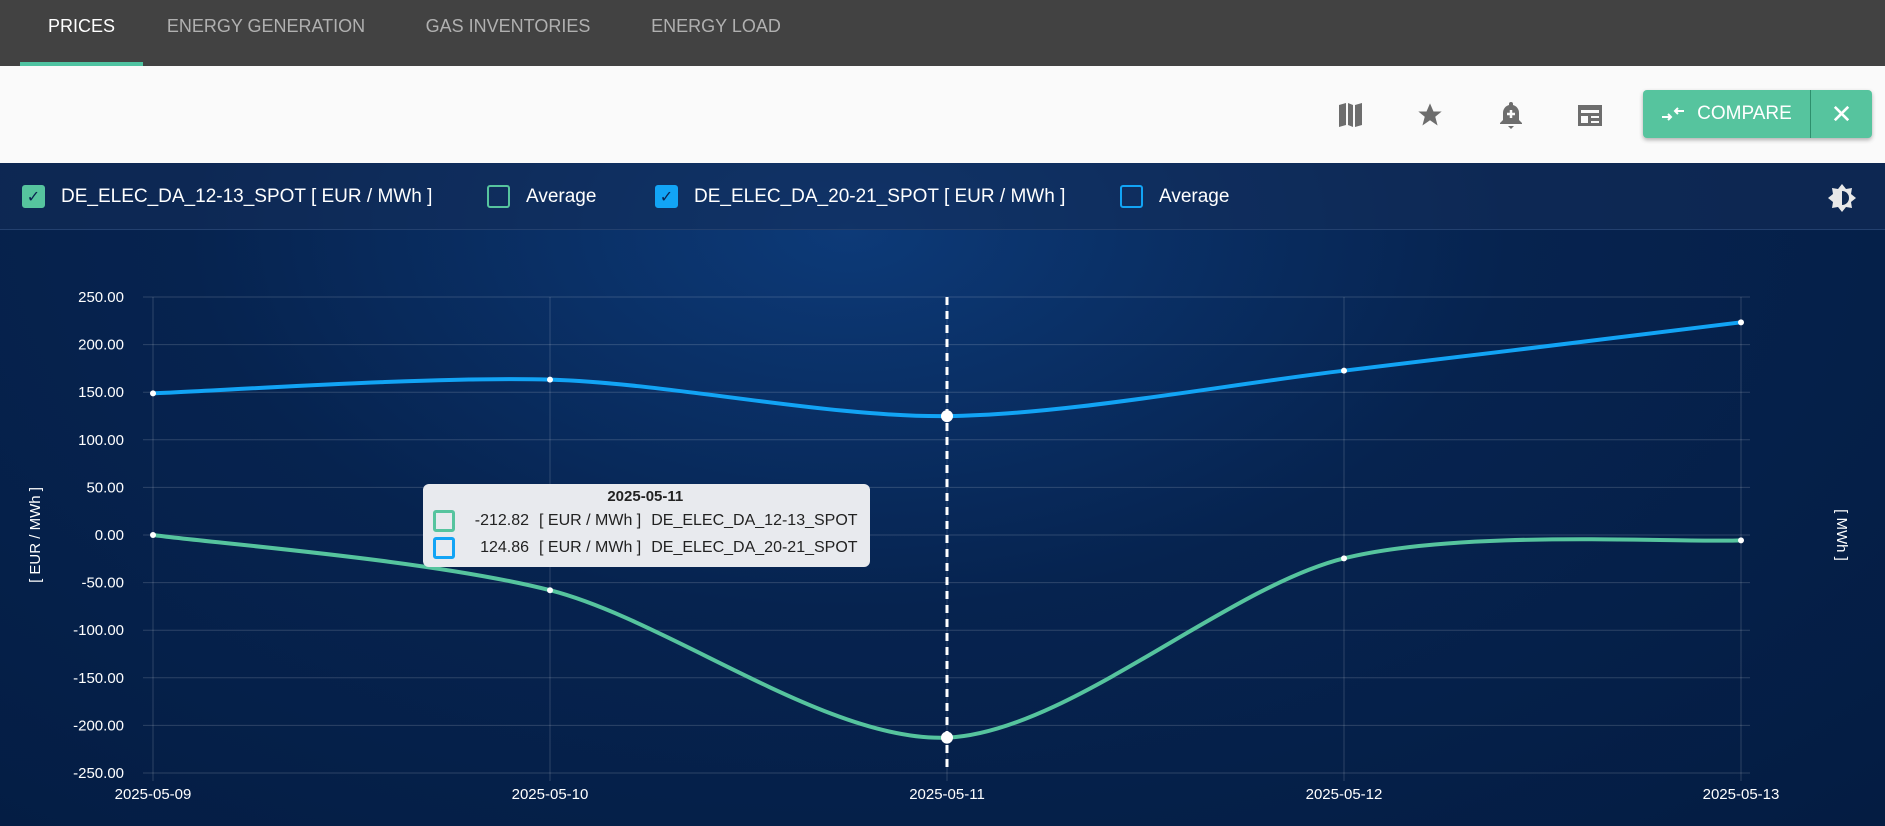 The width and height of the screenshot is (1885, 826). I want to click on legend-item-series-1: ✓ DE_ELEC_DA_12-13_SPOT [ EUR / MWh ], so click(227, 196).